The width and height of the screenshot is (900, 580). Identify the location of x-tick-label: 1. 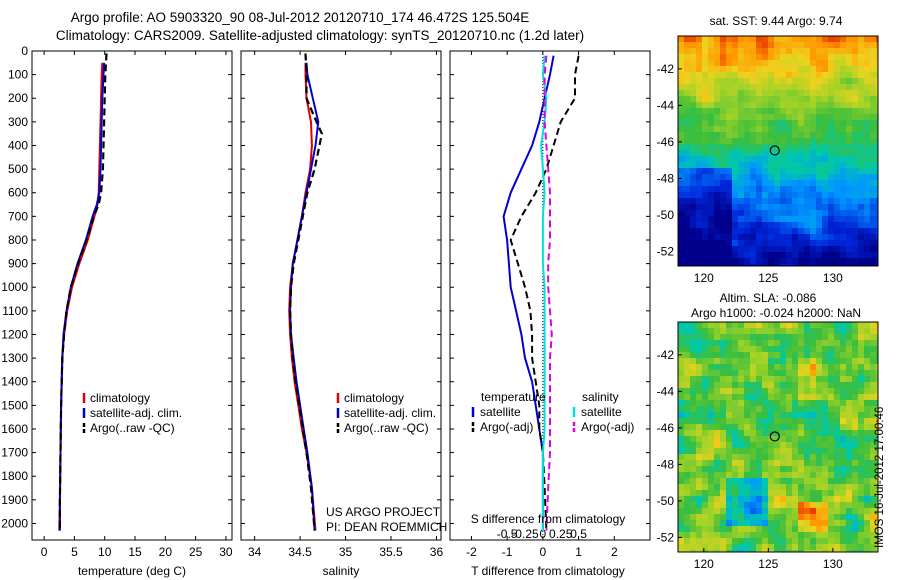
(578, 552).